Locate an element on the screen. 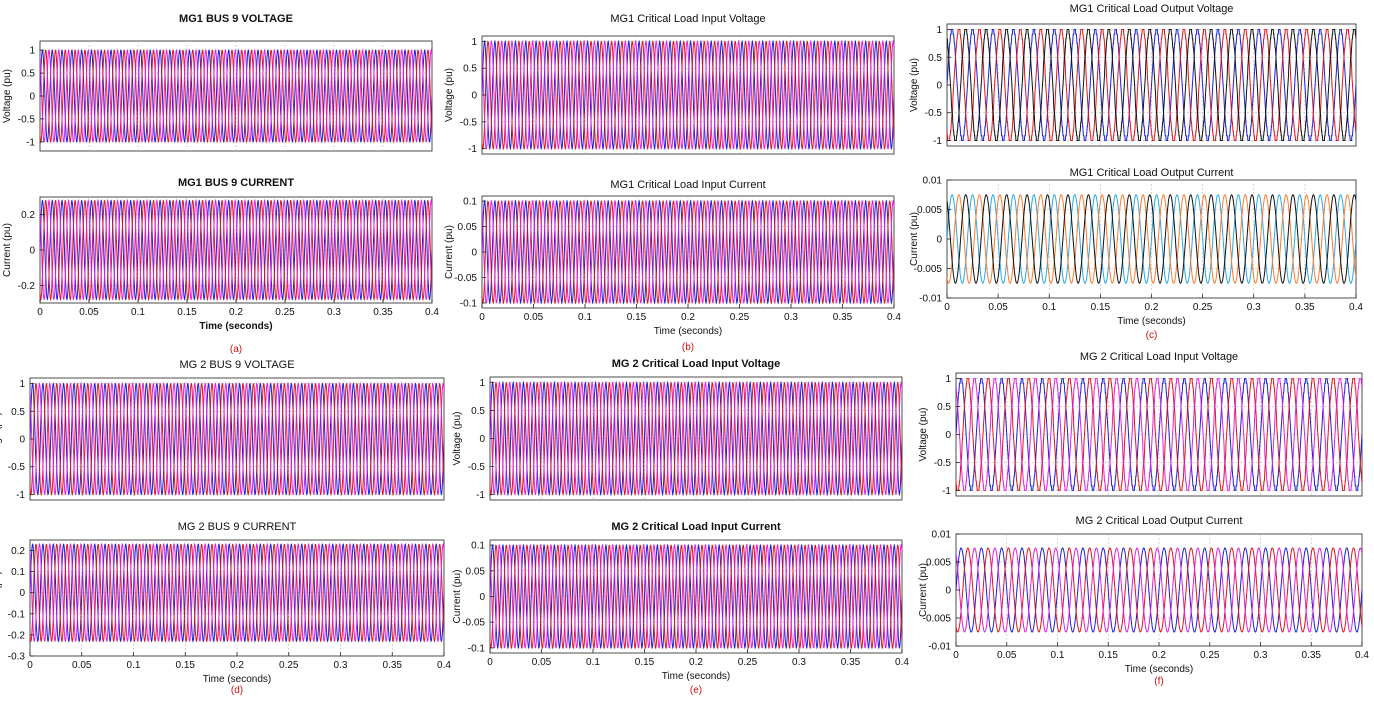  panel-caption: (d) is located at coordinates (237, 690).